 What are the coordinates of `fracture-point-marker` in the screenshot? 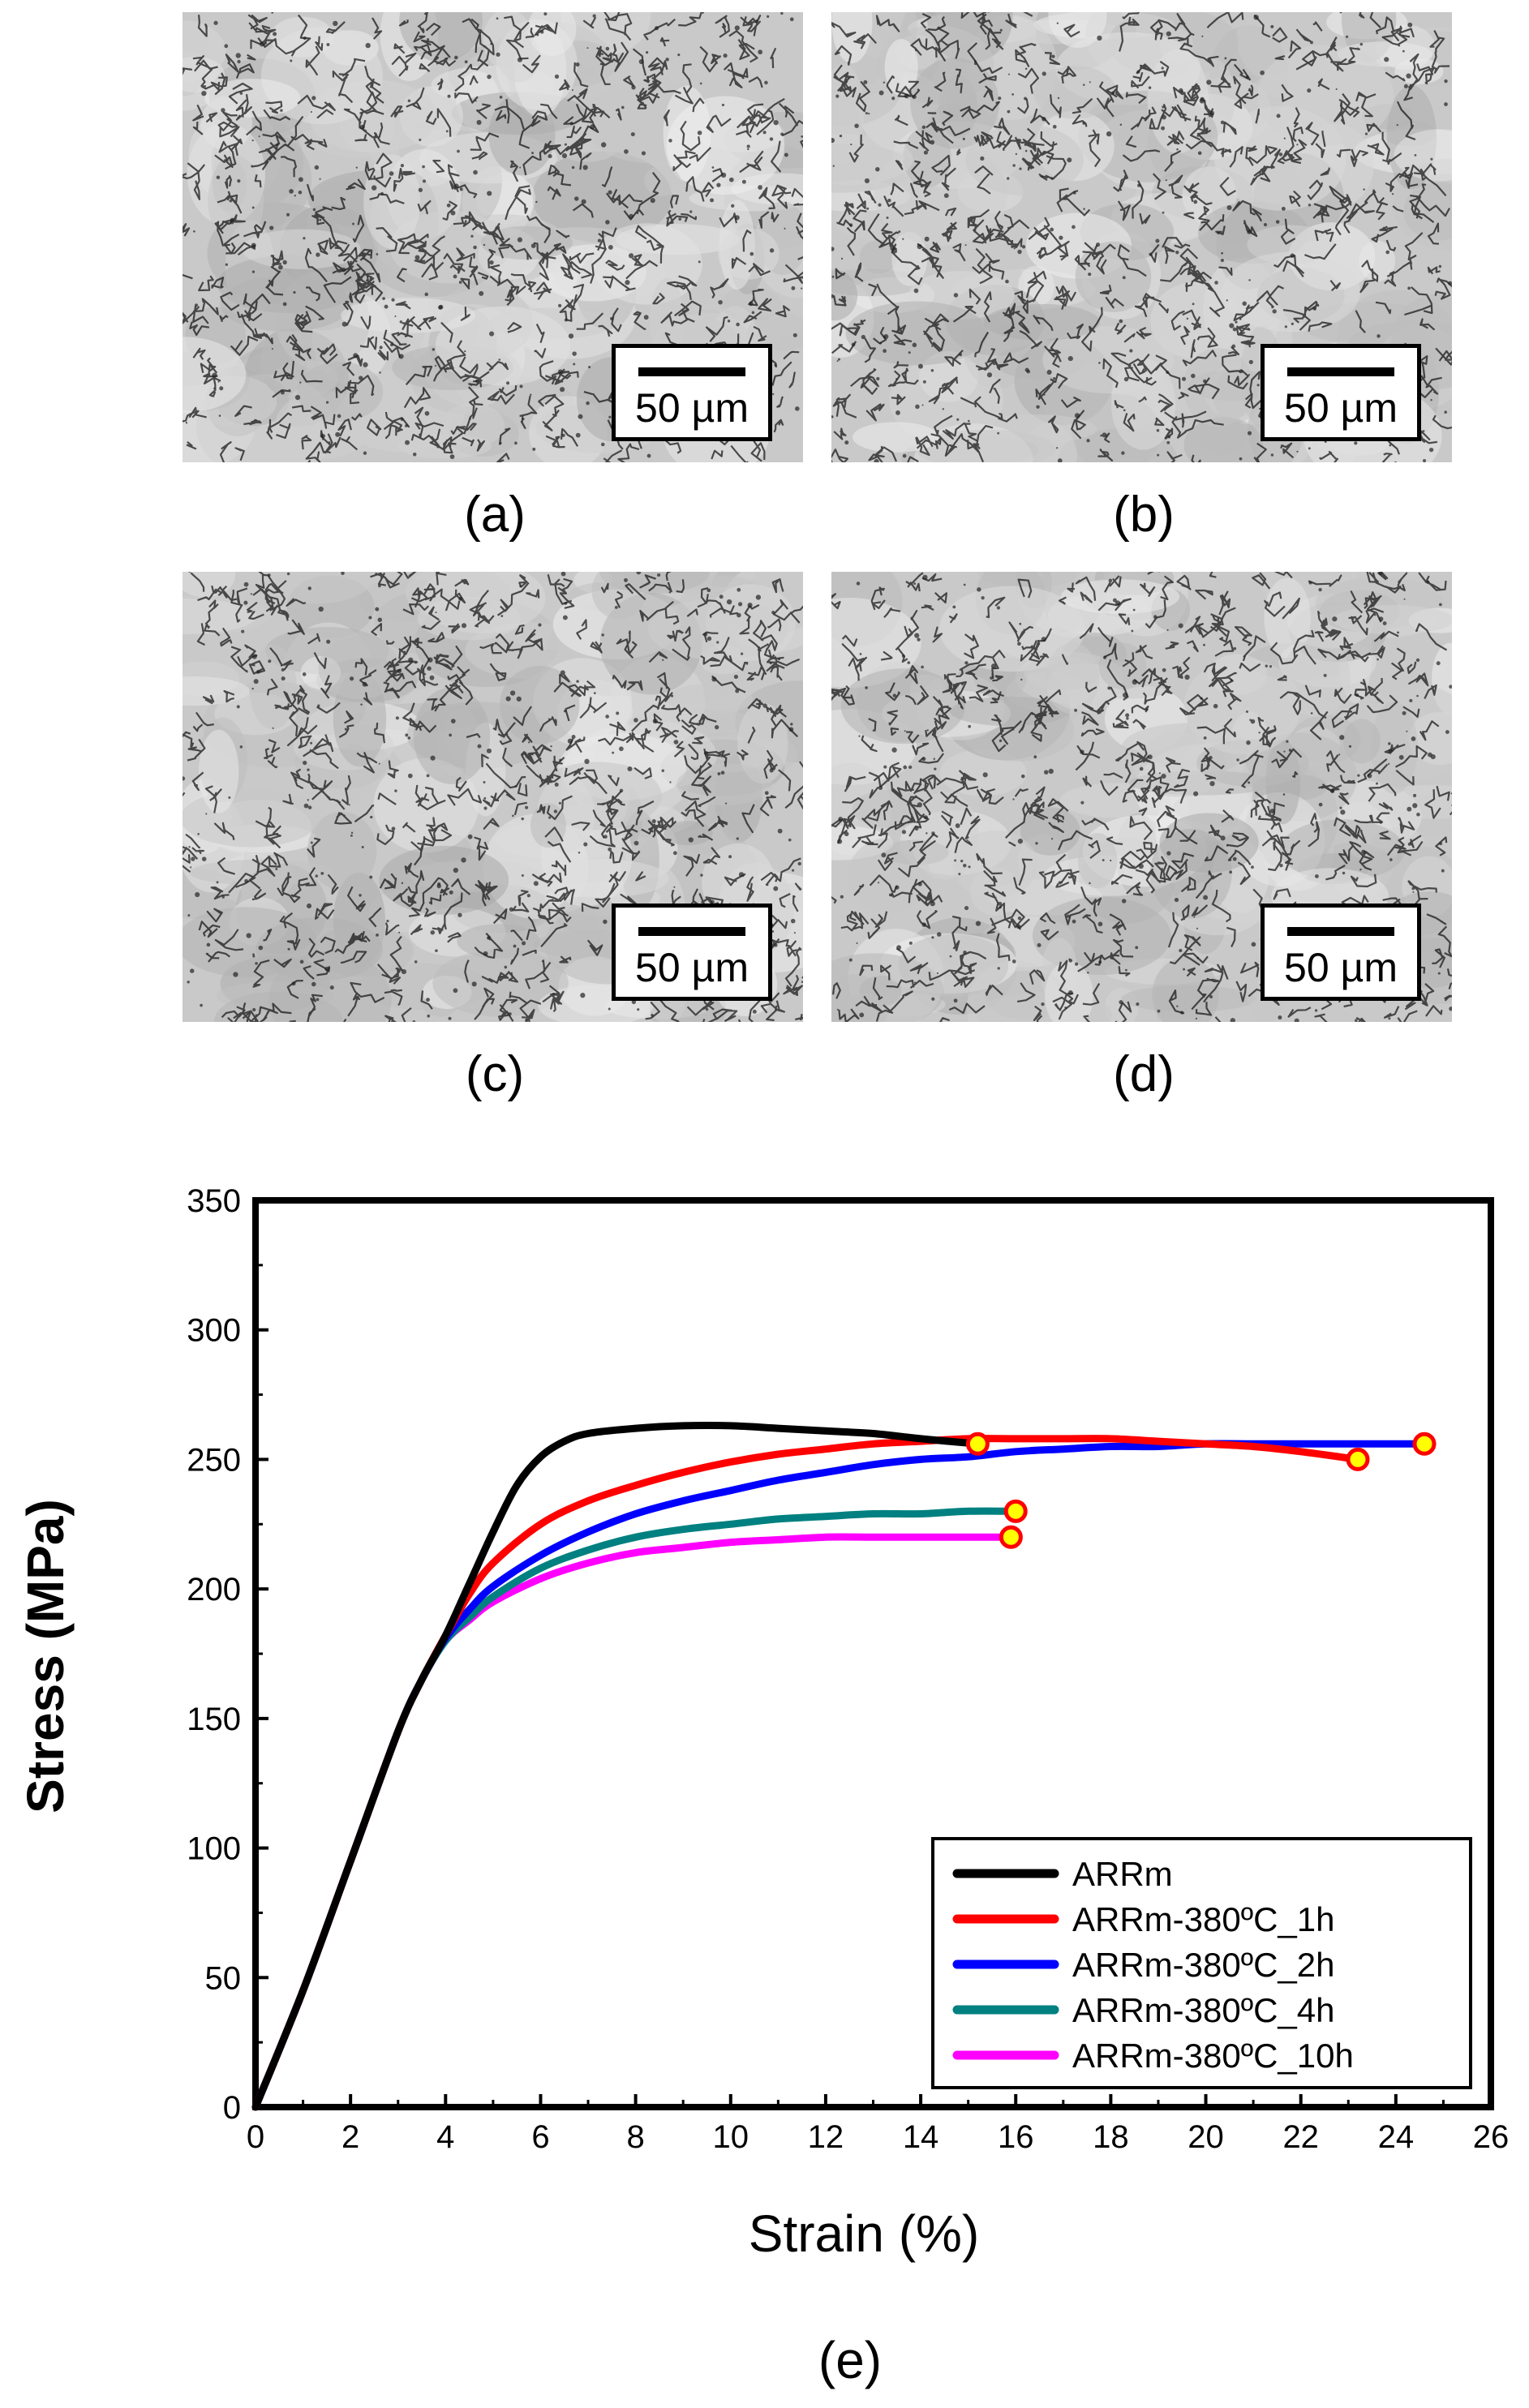 It's located at (1358, 1459).